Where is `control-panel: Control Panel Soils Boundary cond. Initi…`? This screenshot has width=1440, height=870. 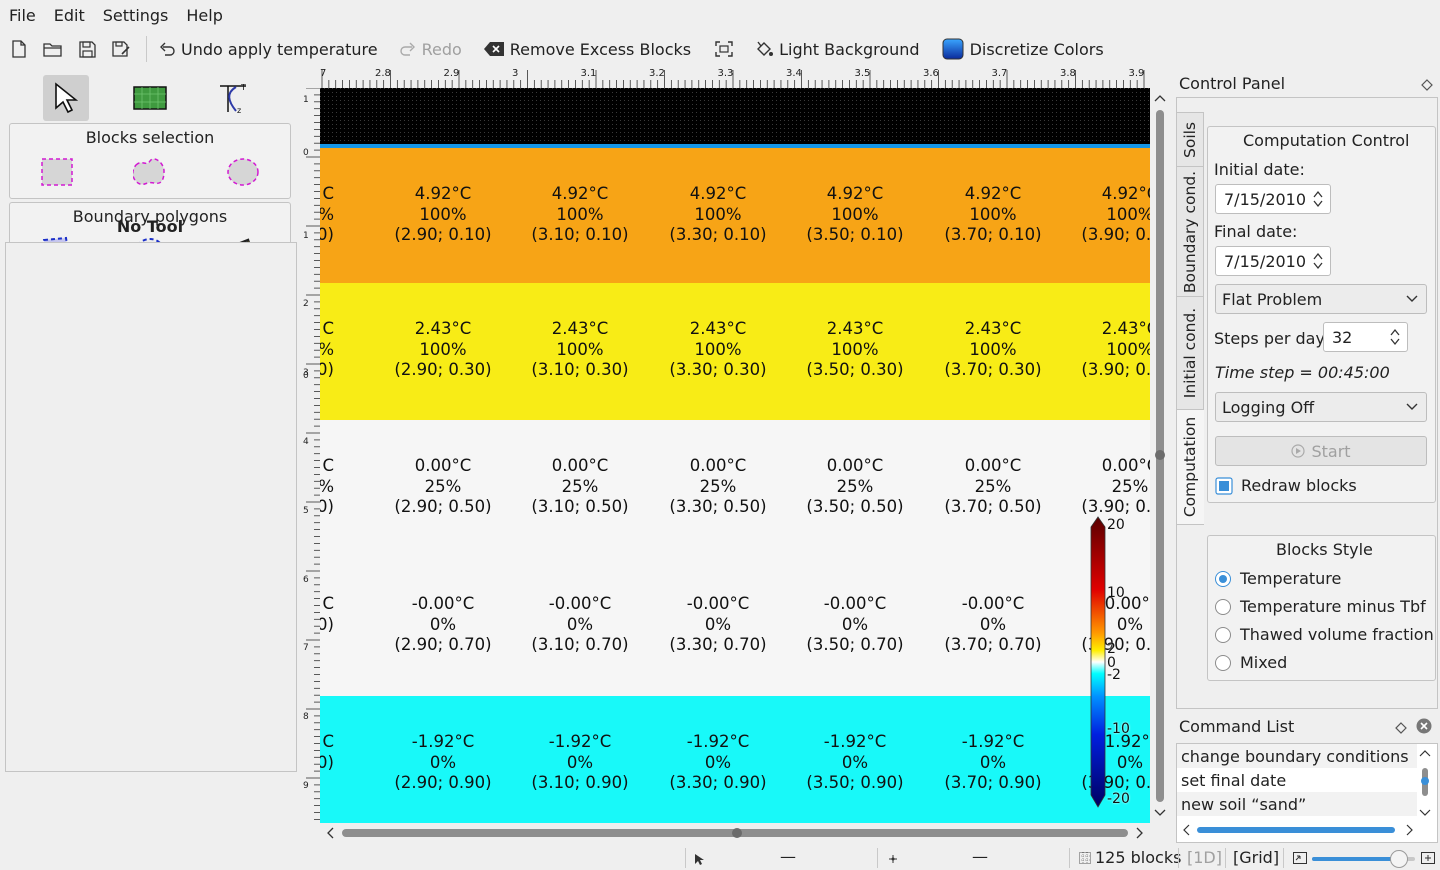
control-panel: Control Panel Soils Boundary cond. Initi… is located at coordinates (1306, 390).